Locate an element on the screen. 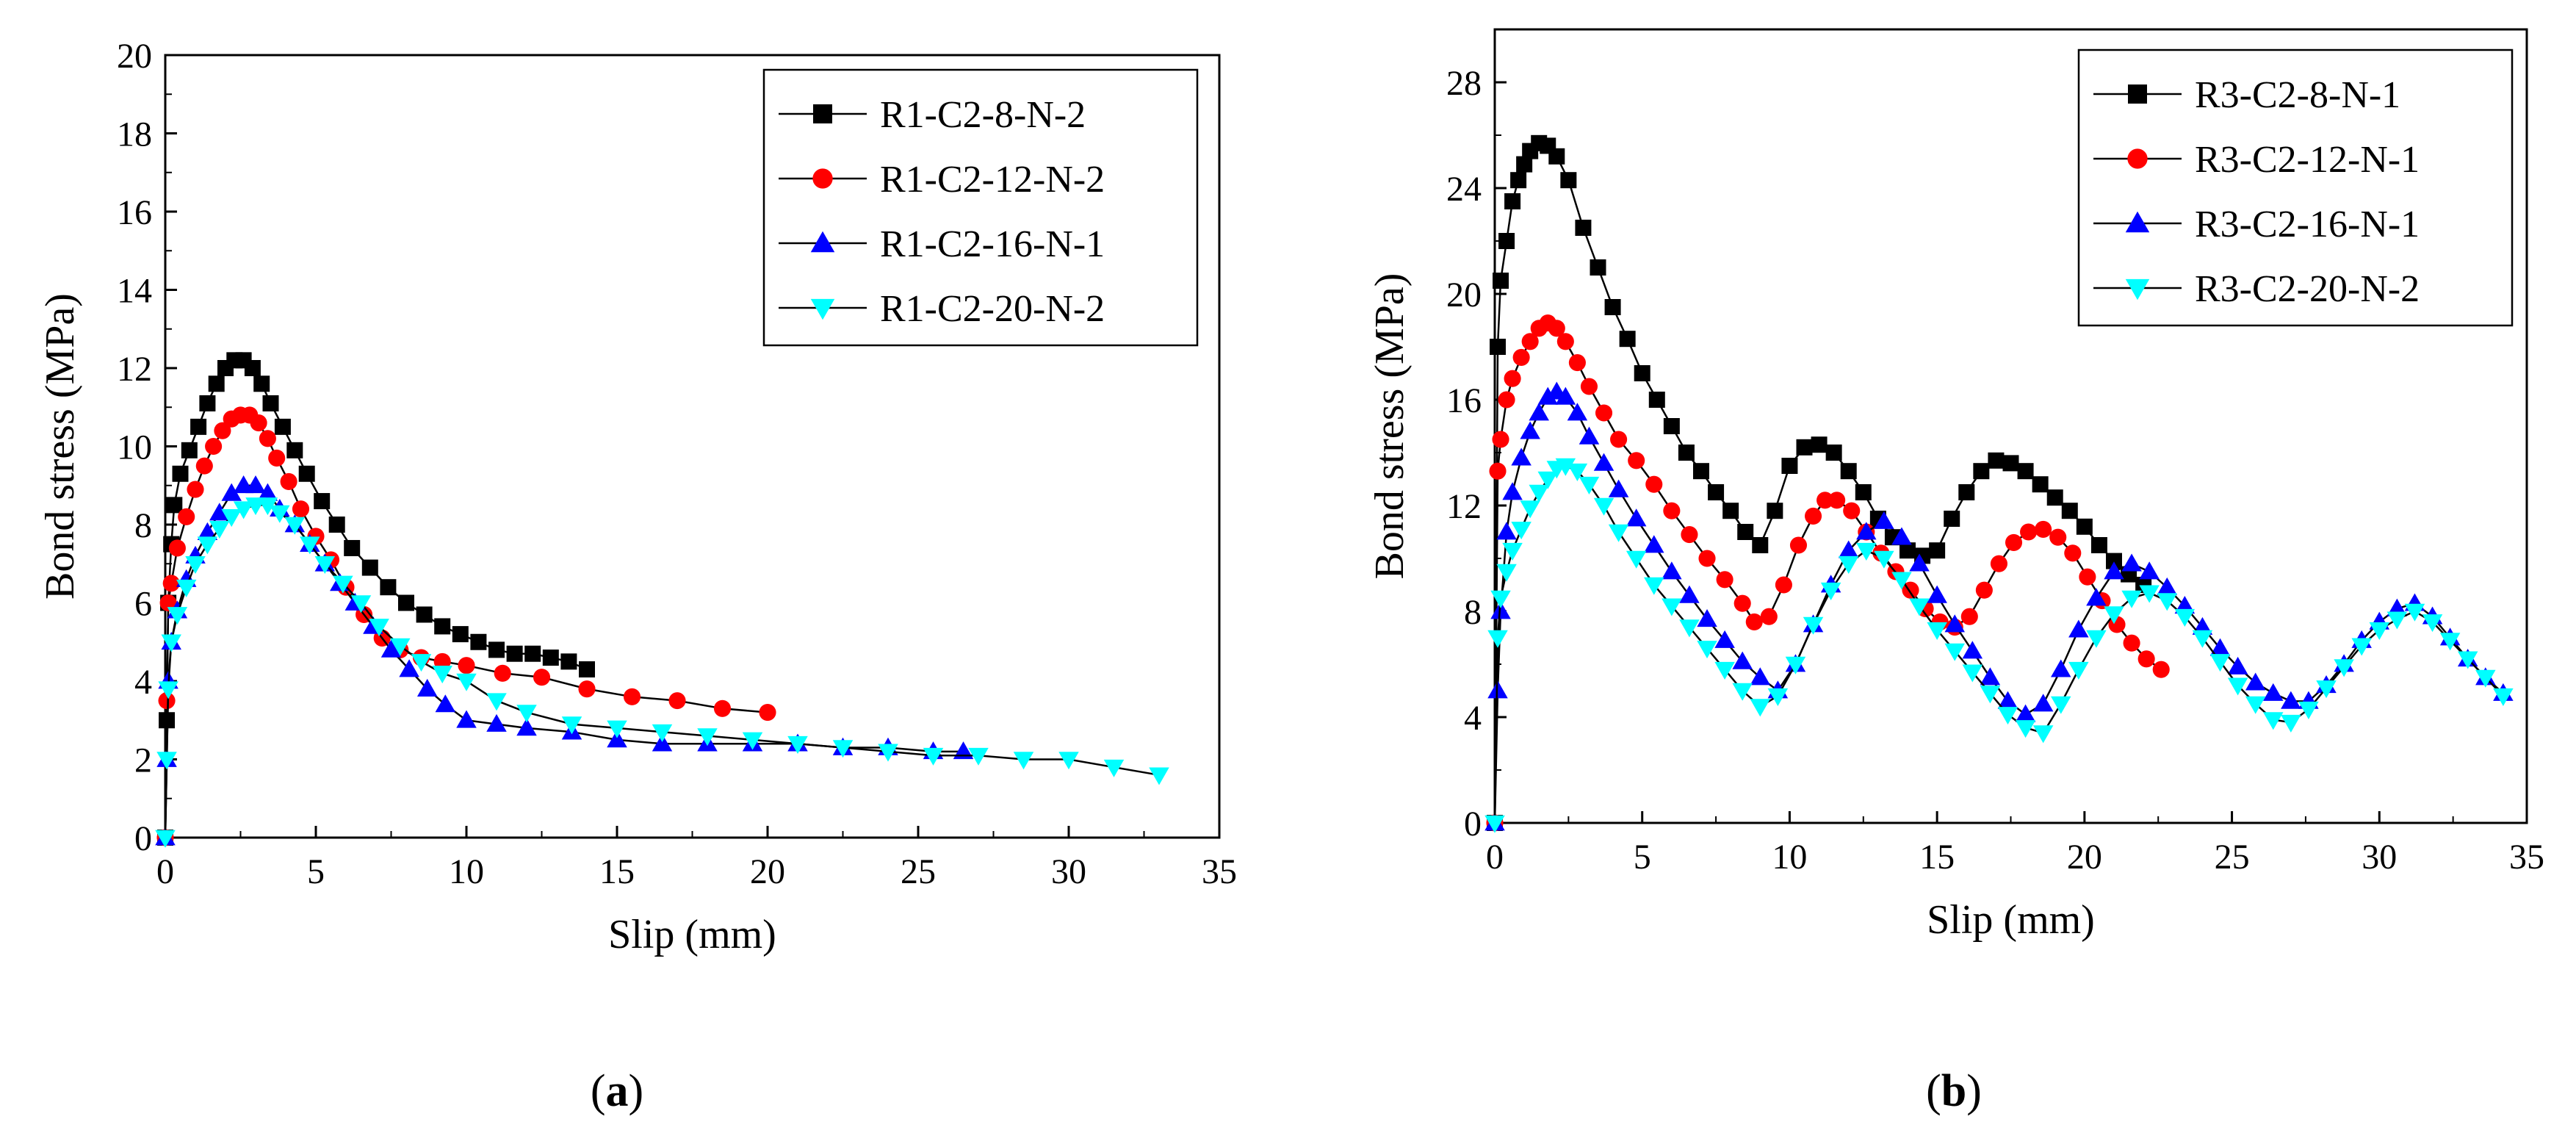  caption-letter: b is located at coordinates (1954, 1091).